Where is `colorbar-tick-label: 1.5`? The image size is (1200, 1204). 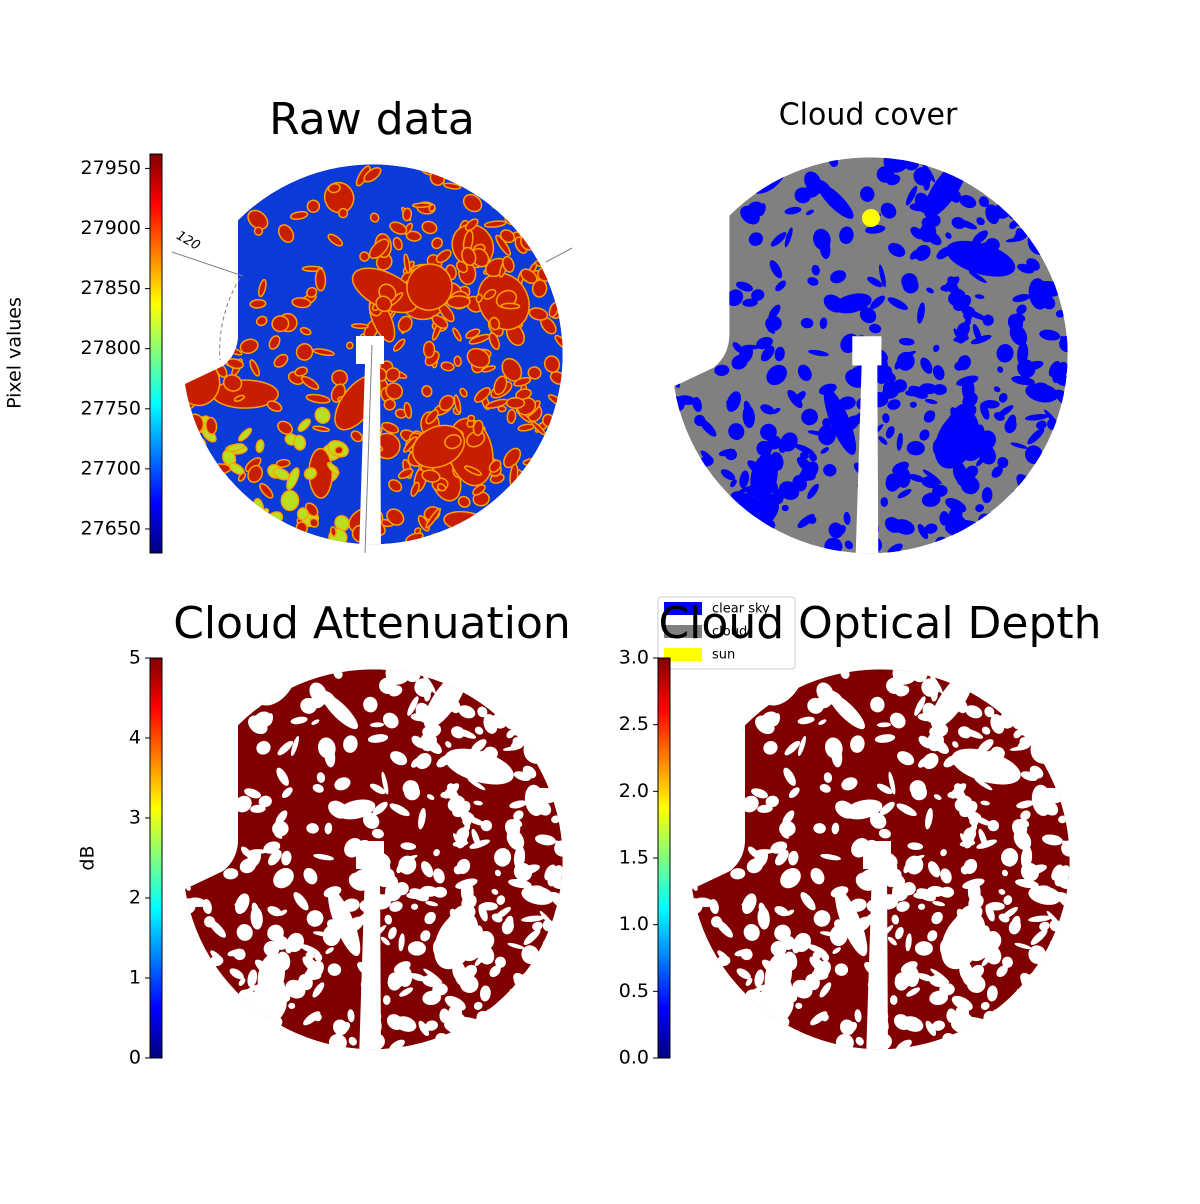
colorbar-tick-label: 1.5 is located at coordinates (634, 858).